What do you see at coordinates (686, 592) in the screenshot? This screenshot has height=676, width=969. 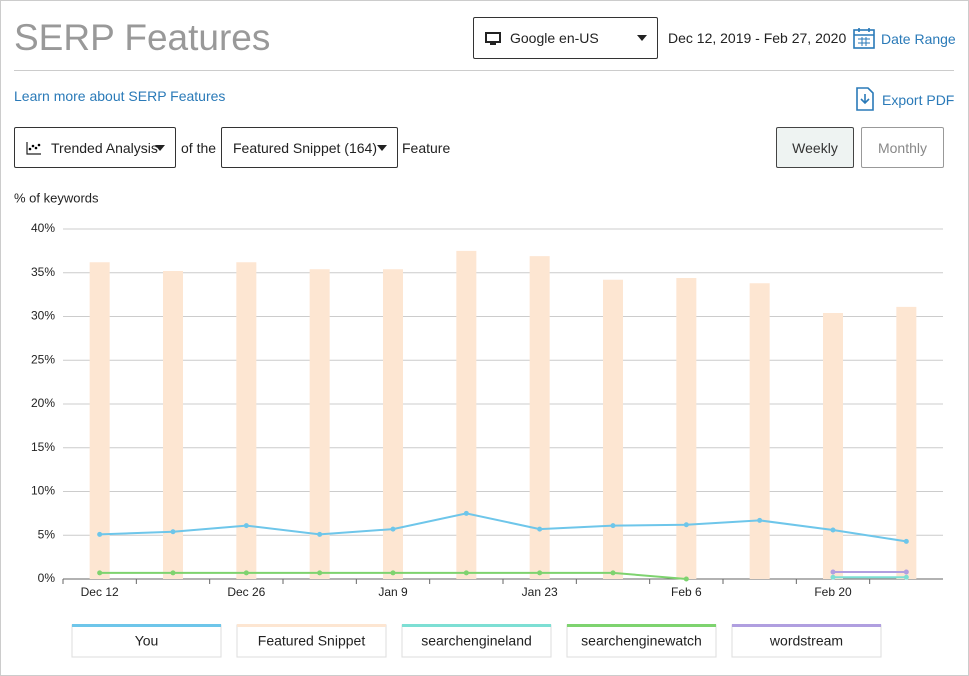 I see `x-tick-label: Feb 6` at bounding box center [686, 592].